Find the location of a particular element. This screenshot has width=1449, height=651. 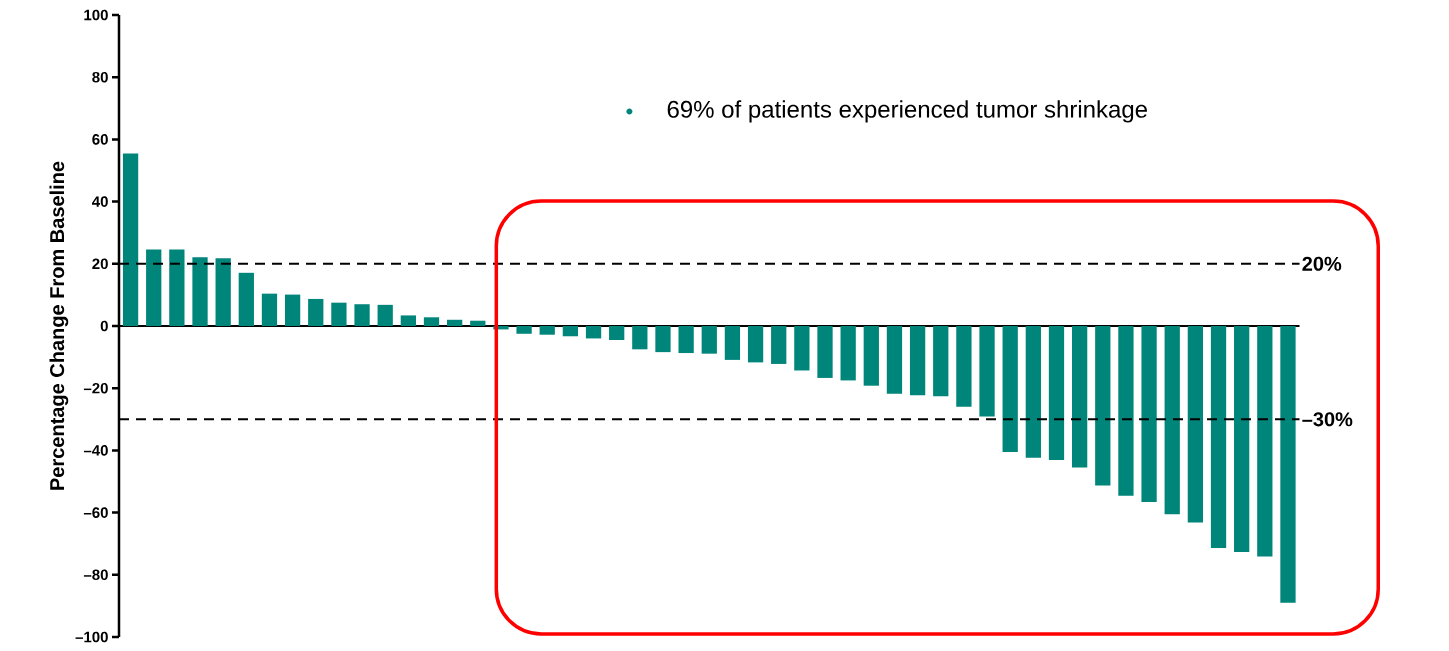

y-tick-label: 20 is located at coordinates (100, 264).